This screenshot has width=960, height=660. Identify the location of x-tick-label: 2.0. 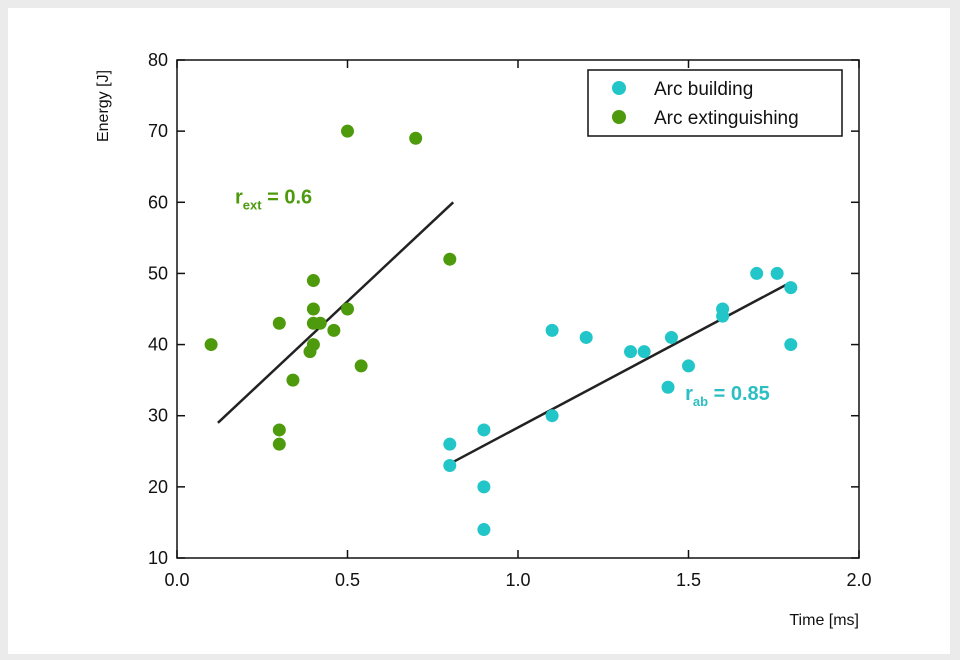
(858, 580).